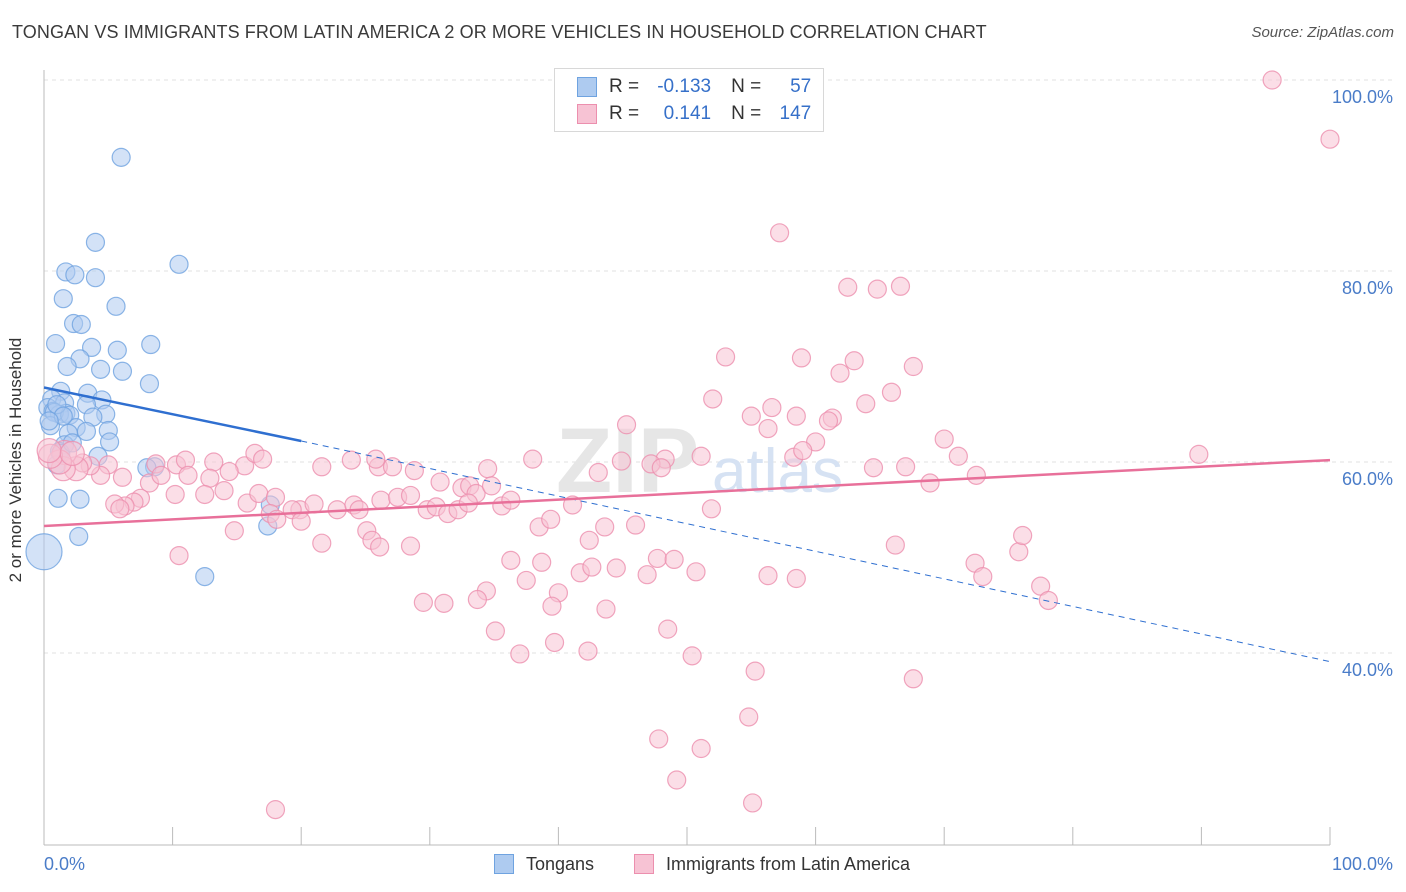 Image resolution: width=1406 pixels, height=892 pixels. What do you see at coordinates (644, 864) in the screenshot?
I see `bottom-legend-swatch-pink` at bounding box center [644, 864].